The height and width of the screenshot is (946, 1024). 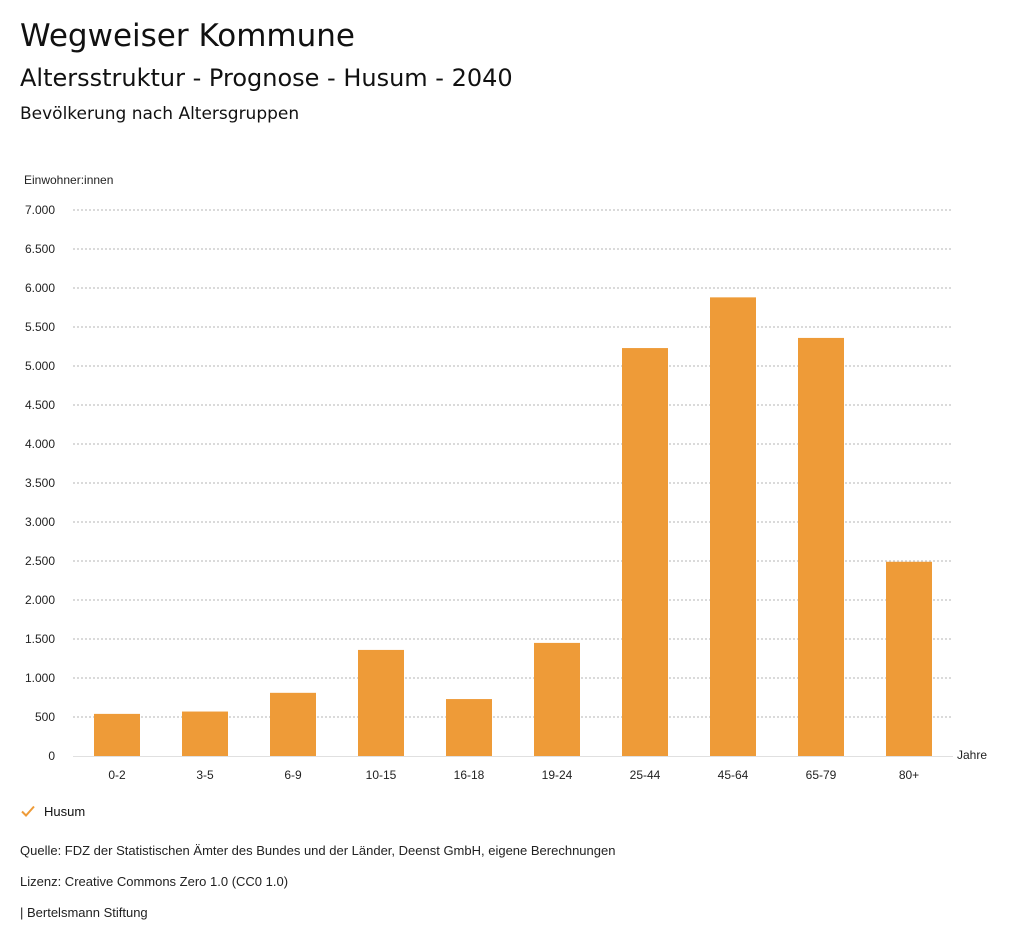 What do you see at coordinates (40, 522) in the screenshot?
I see `y-tick-label: 3.000` at bounding box center [40, 522].